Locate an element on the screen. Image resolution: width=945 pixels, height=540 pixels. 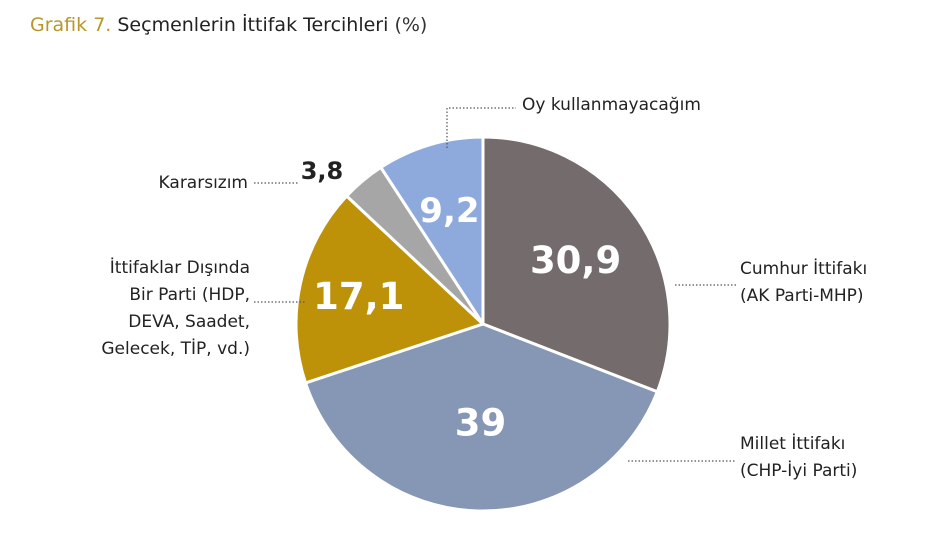
slice-category-label: Cumhur İttifakı (AK Parti-MHP) is located at coordinates (803, 282).